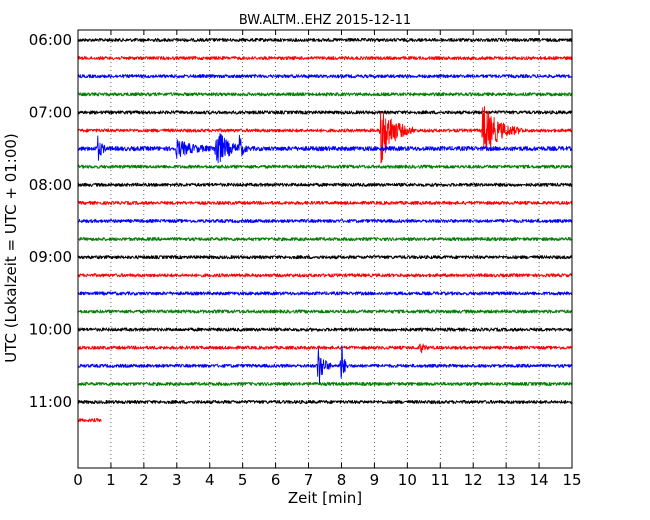 This screenshot has width=650, height=520. What do you see at coordinates (50, 257) in the screenshot?
I see `y-tick-label: 09:00` at bounding box center [50, 257].